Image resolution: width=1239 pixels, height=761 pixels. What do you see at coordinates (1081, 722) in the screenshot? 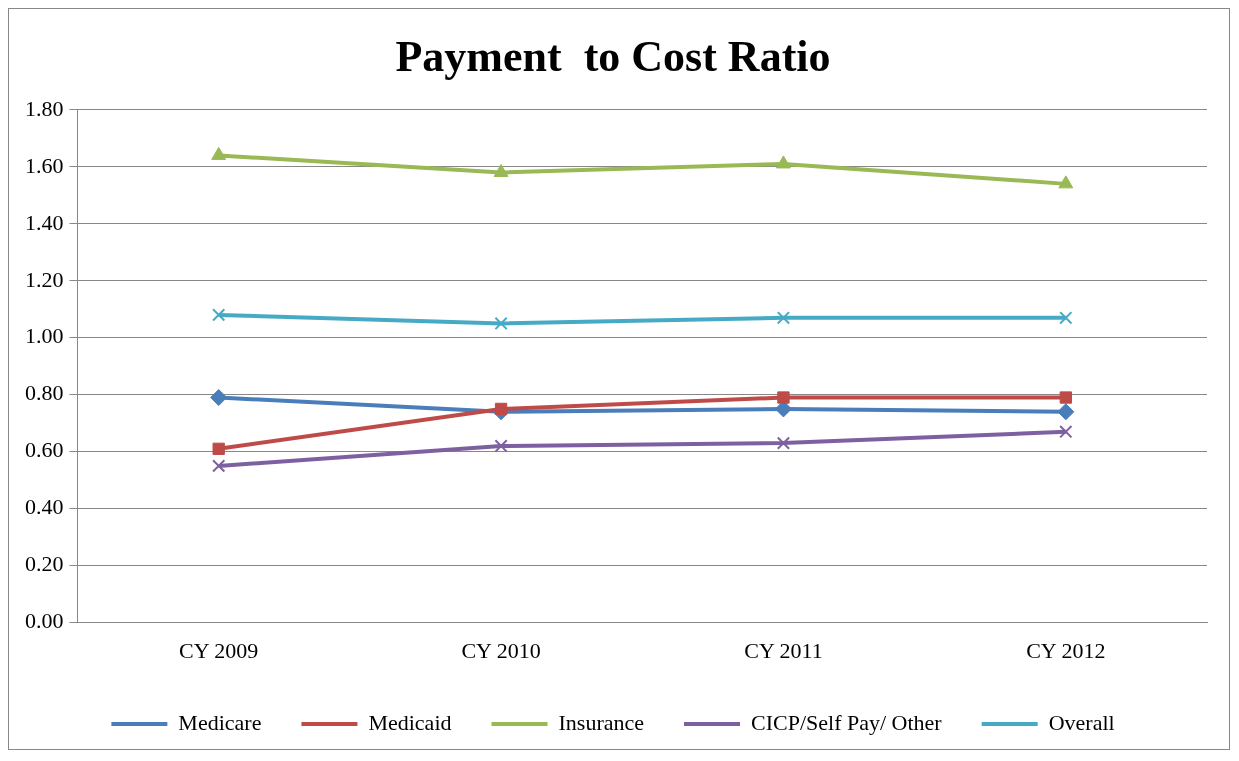
I see `legend-label: Overall` at bounding box center [1081, 722].